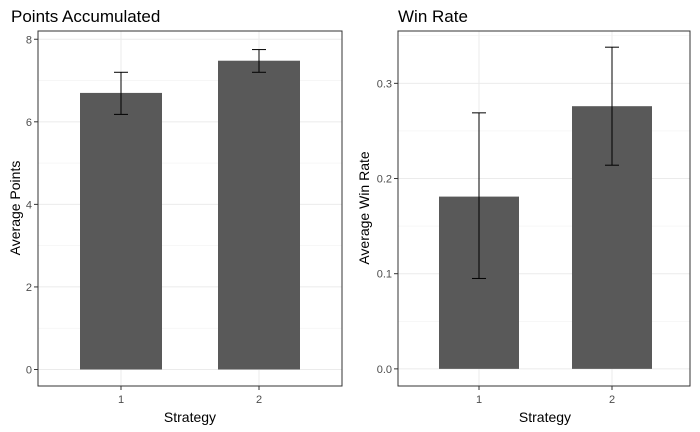 The height and width of the screenshot is (432, 700). What do you see at coordinates (384, 84) in the screenshot?
I see `y-tick-label: 0.3` at bounding box center [384, 84].